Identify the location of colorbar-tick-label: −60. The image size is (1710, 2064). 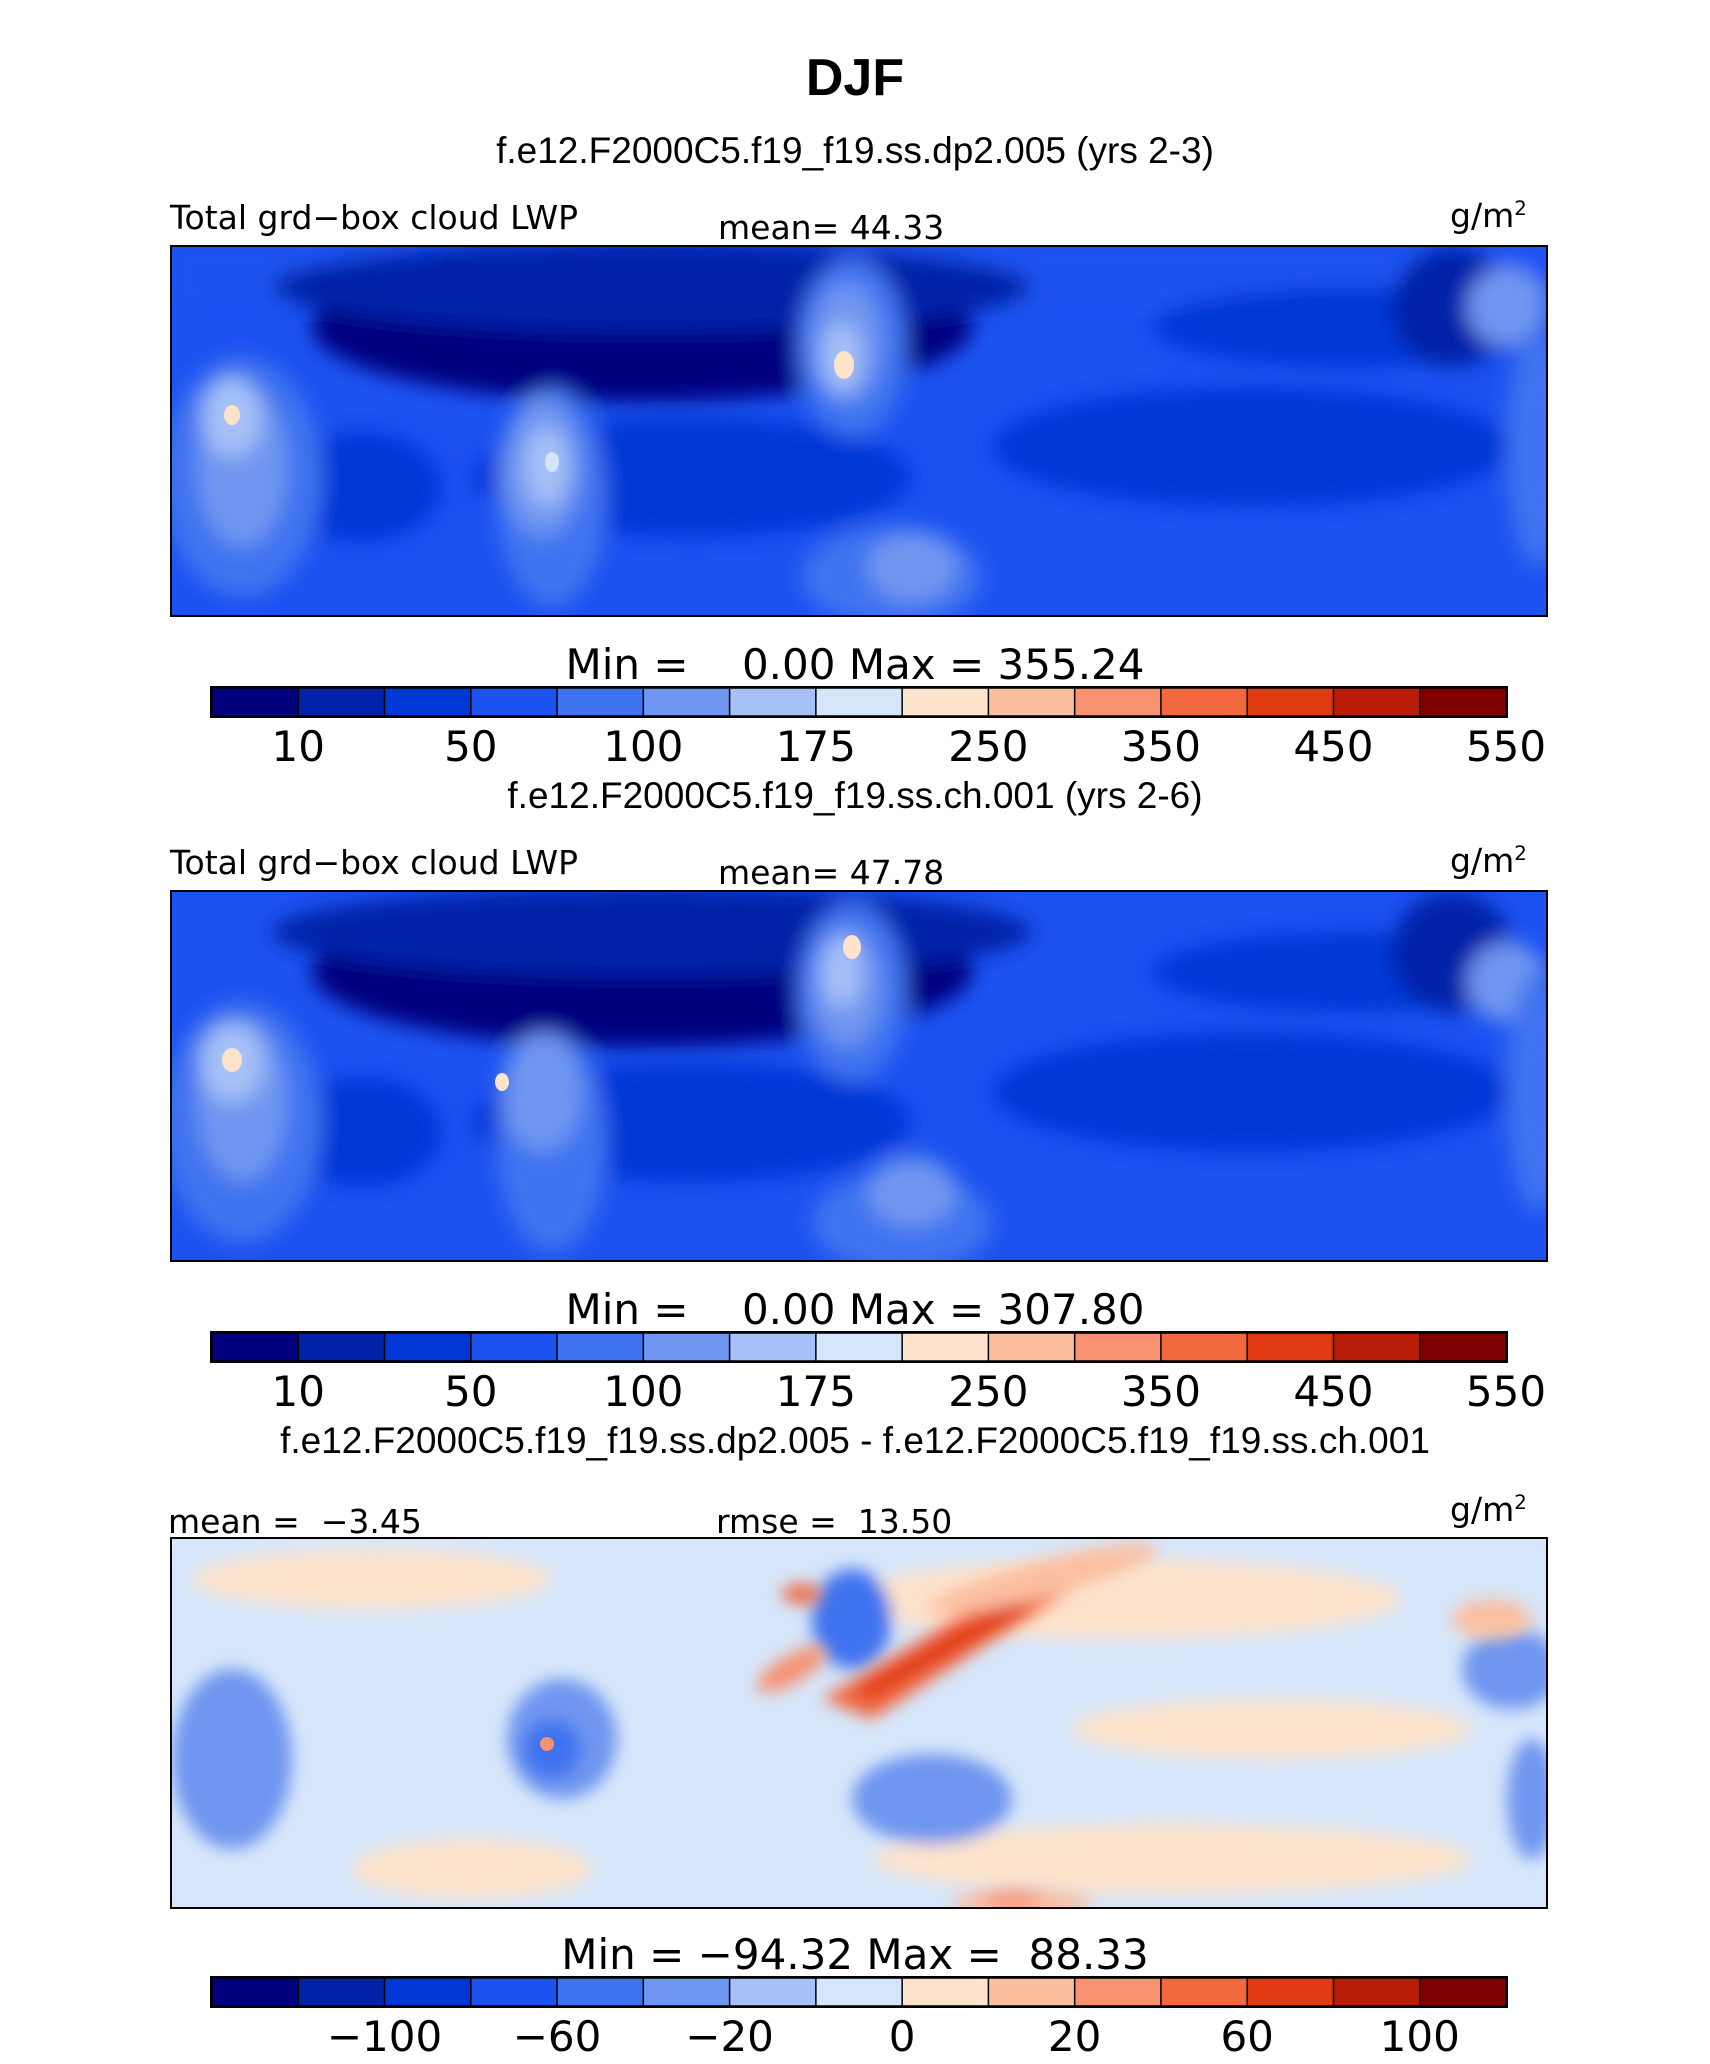
(557, 2036).